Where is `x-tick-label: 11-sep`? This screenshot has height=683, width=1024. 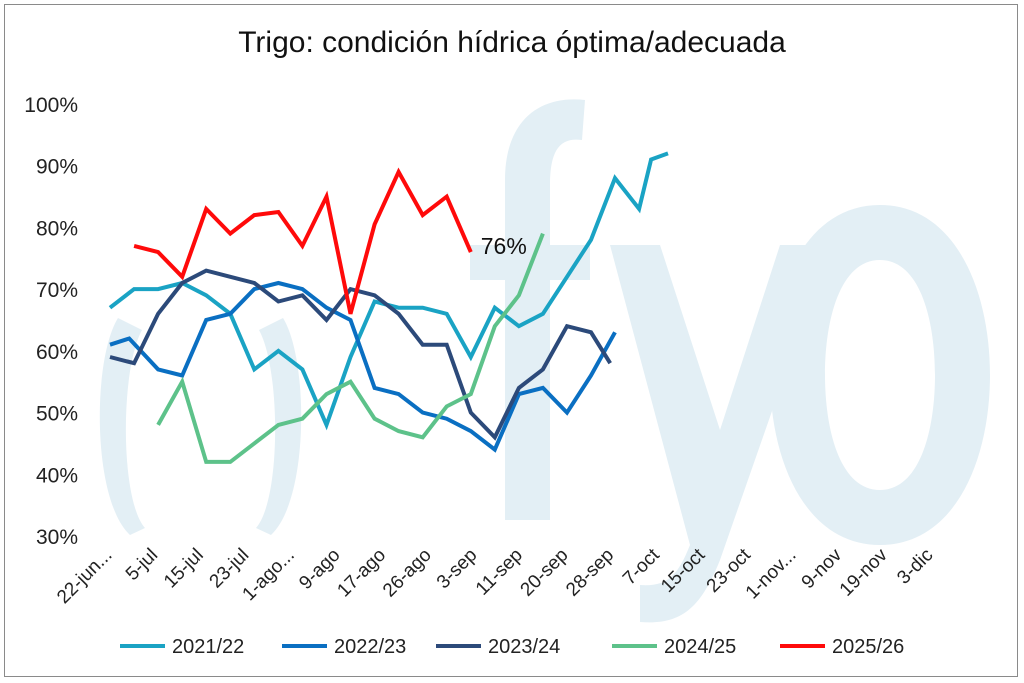
x-tick-label: 11-sep is located at coordinates (499, 572).